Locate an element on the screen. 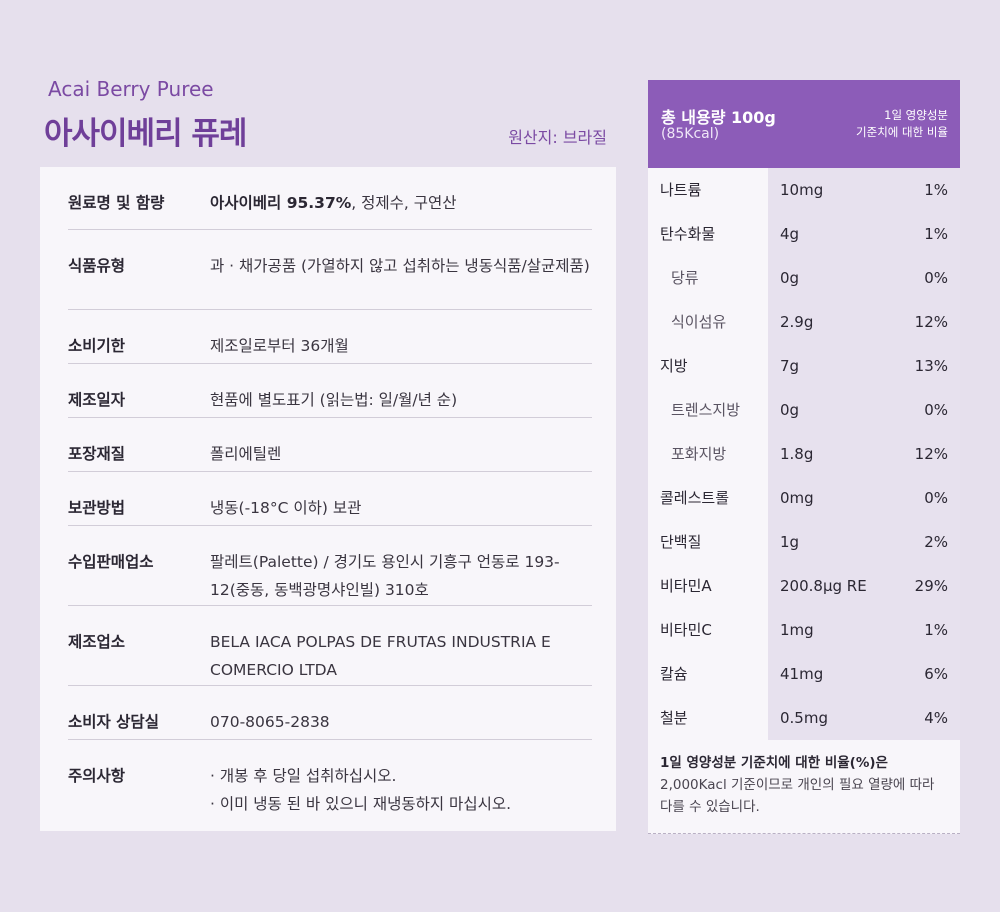  nutrient-values: 0mg 0% is located at coordinates (864, 497).